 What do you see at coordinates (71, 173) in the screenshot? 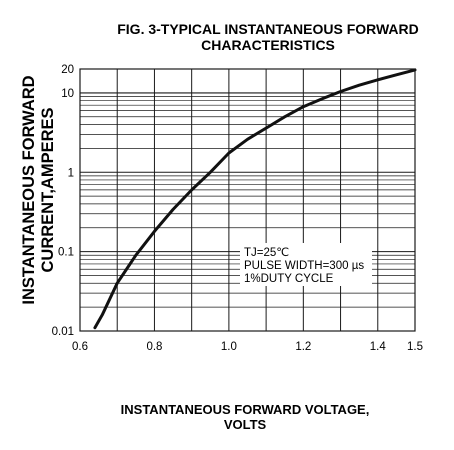
I see `y-tick-label: 1` at bounding box center [71, 173].